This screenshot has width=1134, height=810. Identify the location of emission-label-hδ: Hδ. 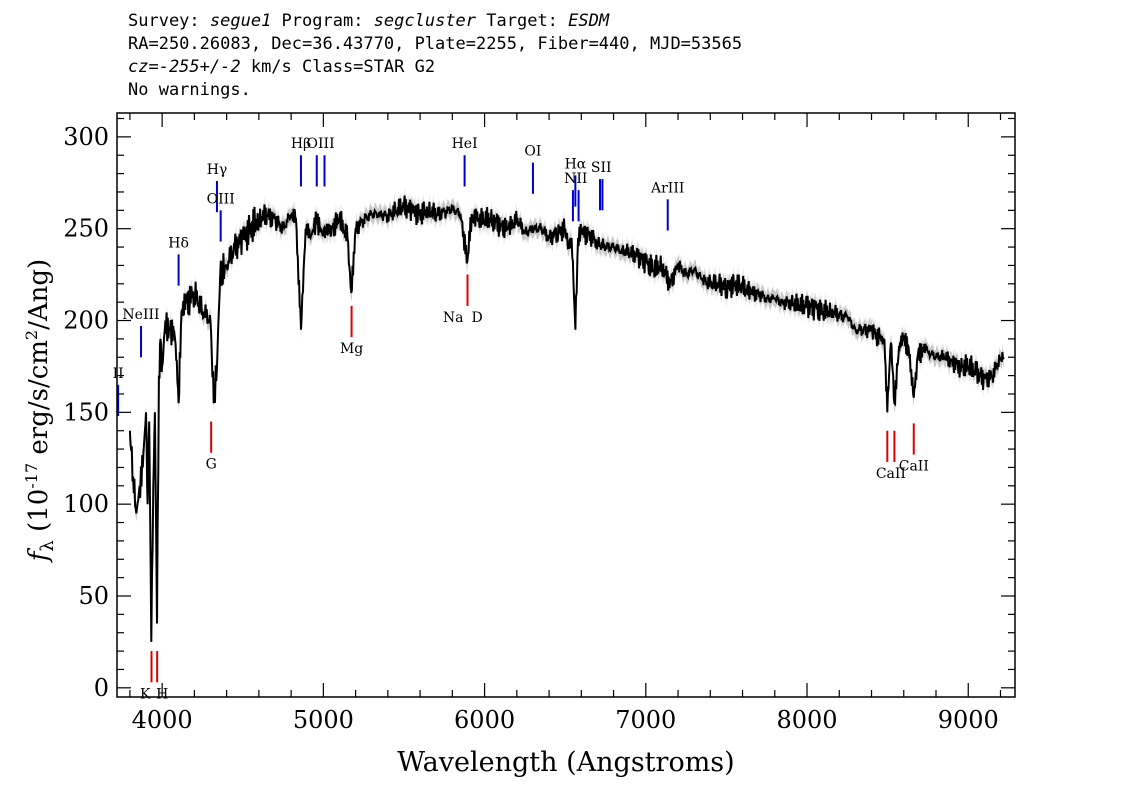
(178, 243).